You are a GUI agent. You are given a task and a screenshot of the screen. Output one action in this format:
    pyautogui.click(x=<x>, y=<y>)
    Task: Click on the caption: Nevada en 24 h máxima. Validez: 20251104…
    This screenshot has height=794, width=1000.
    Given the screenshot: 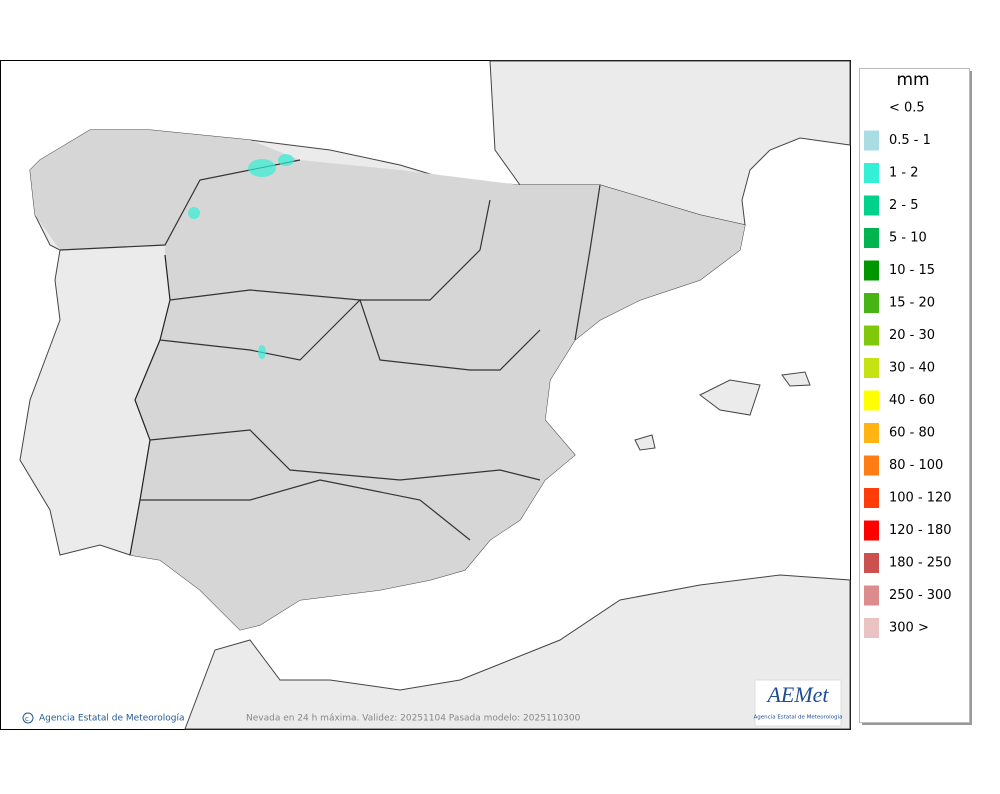 What is the action you would take?
    pyautogui.click(x=413, y=719)
    